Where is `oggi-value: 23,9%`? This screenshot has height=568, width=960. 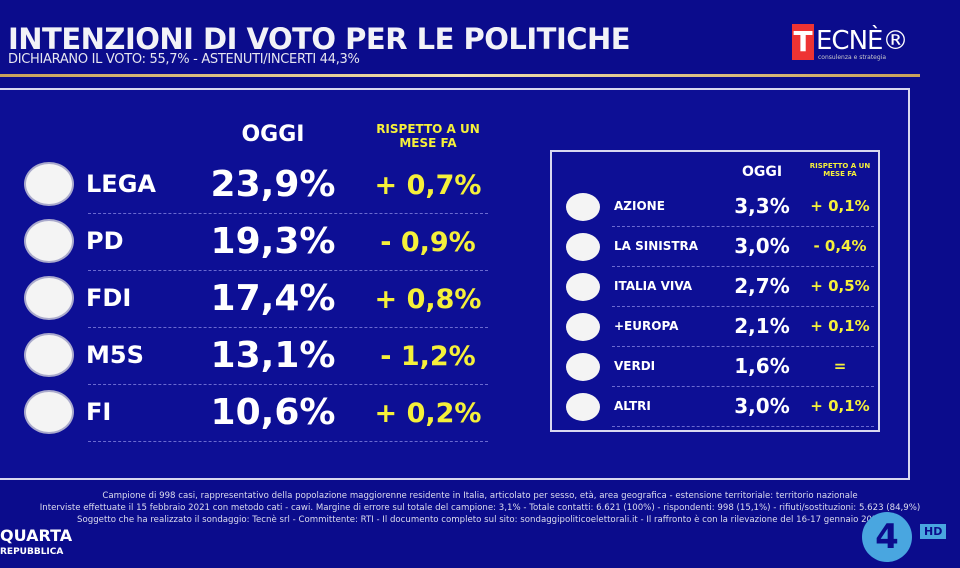
oggi-value: 23,9% is located at coordinates (273, 184).